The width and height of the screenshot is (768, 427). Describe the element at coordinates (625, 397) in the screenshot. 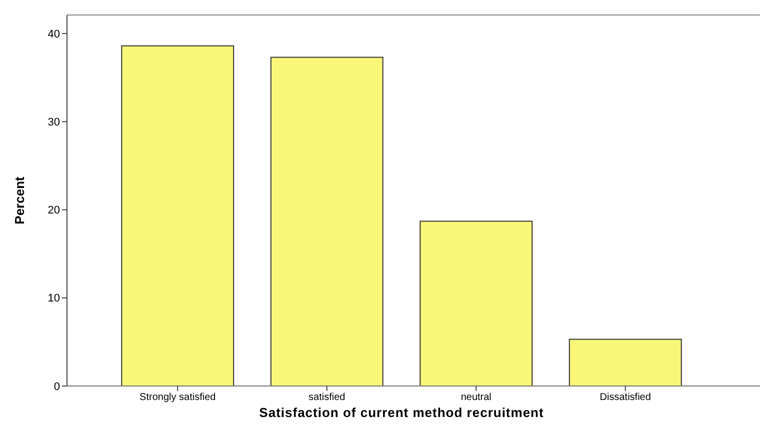

I see `x-tick-label: Dissatisfied` at that location.